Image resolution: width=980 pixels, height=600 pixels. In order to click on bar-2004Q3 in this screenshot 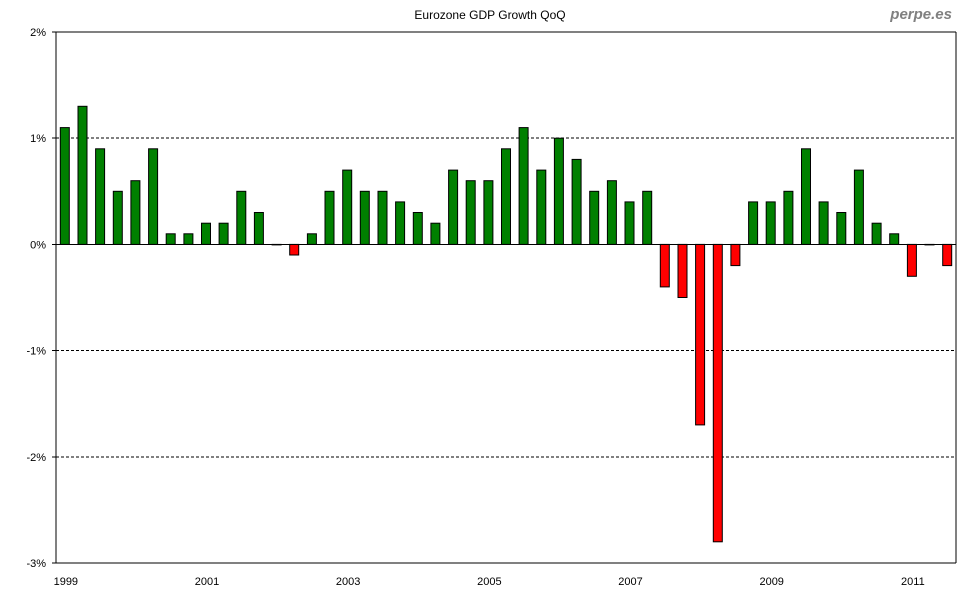, I will do `click(453, 207)`.